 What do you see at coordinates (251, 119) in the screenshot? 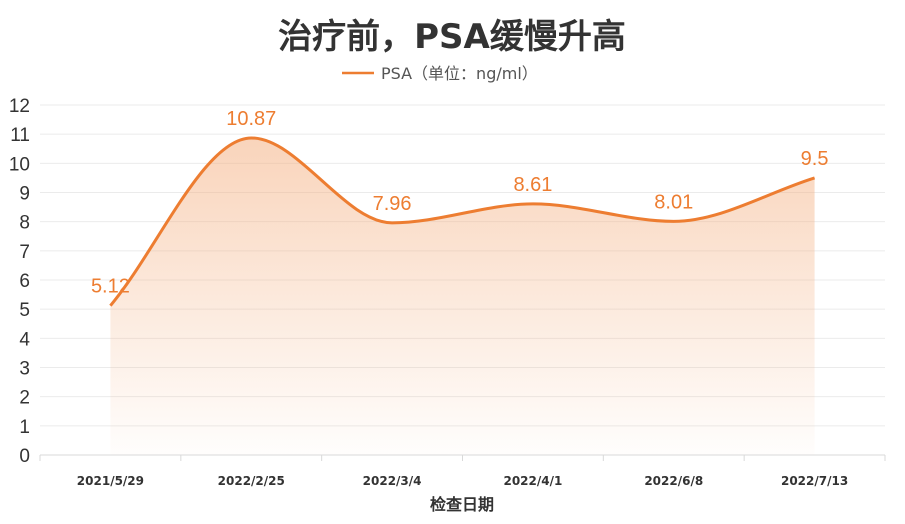
I see `data-label: 10.87` at bounding box center [251, 119].